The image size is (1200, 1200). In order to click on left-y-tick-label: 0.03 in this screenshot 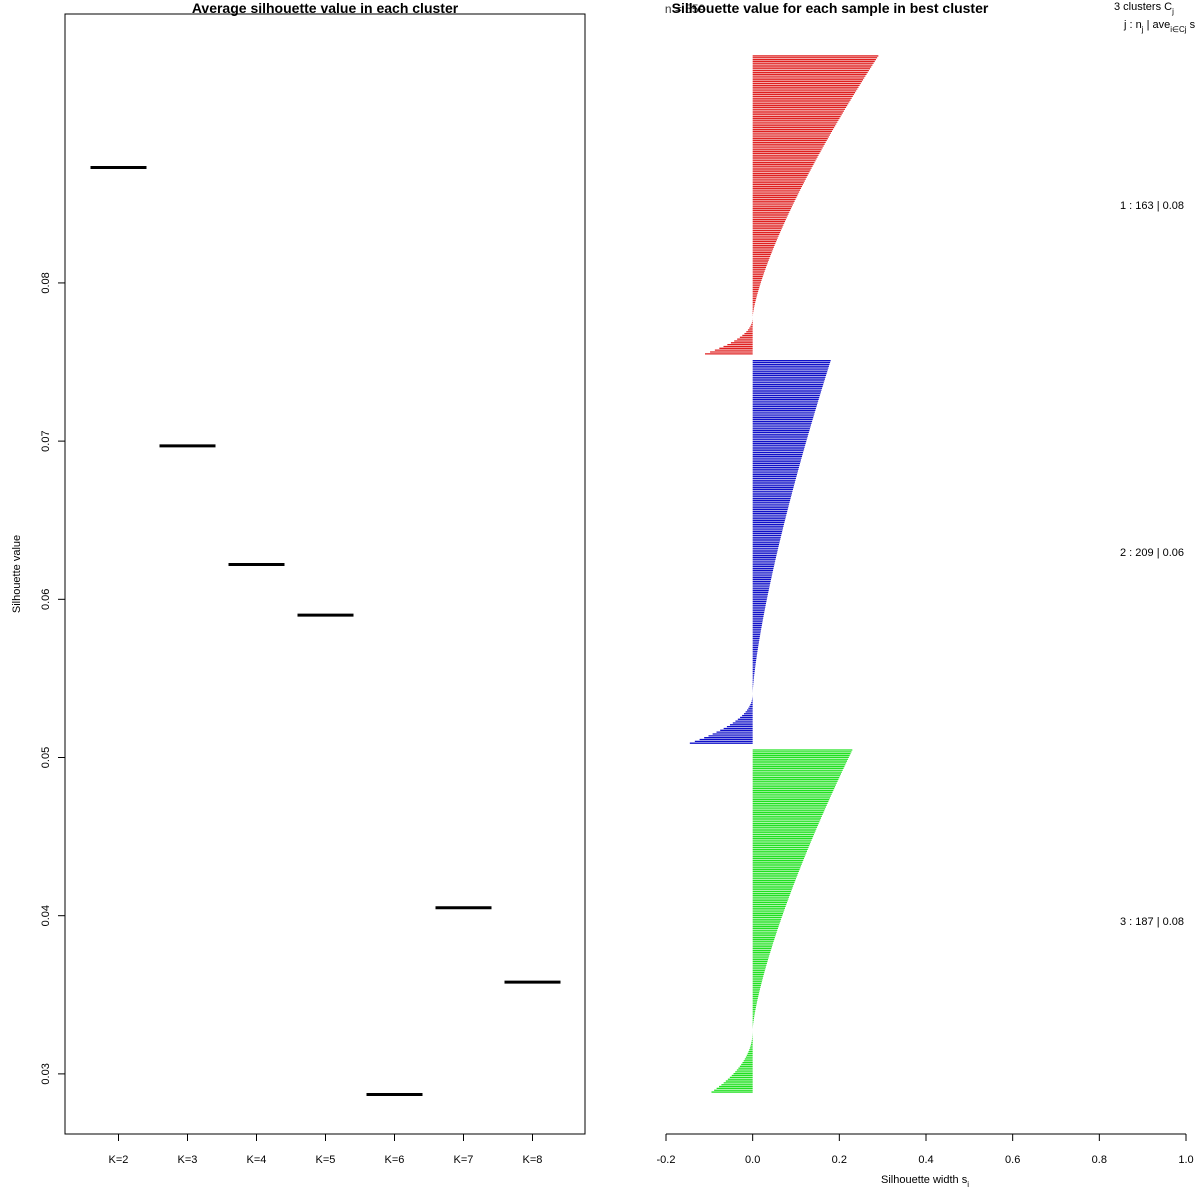, I will do `click(46, 1073)`.